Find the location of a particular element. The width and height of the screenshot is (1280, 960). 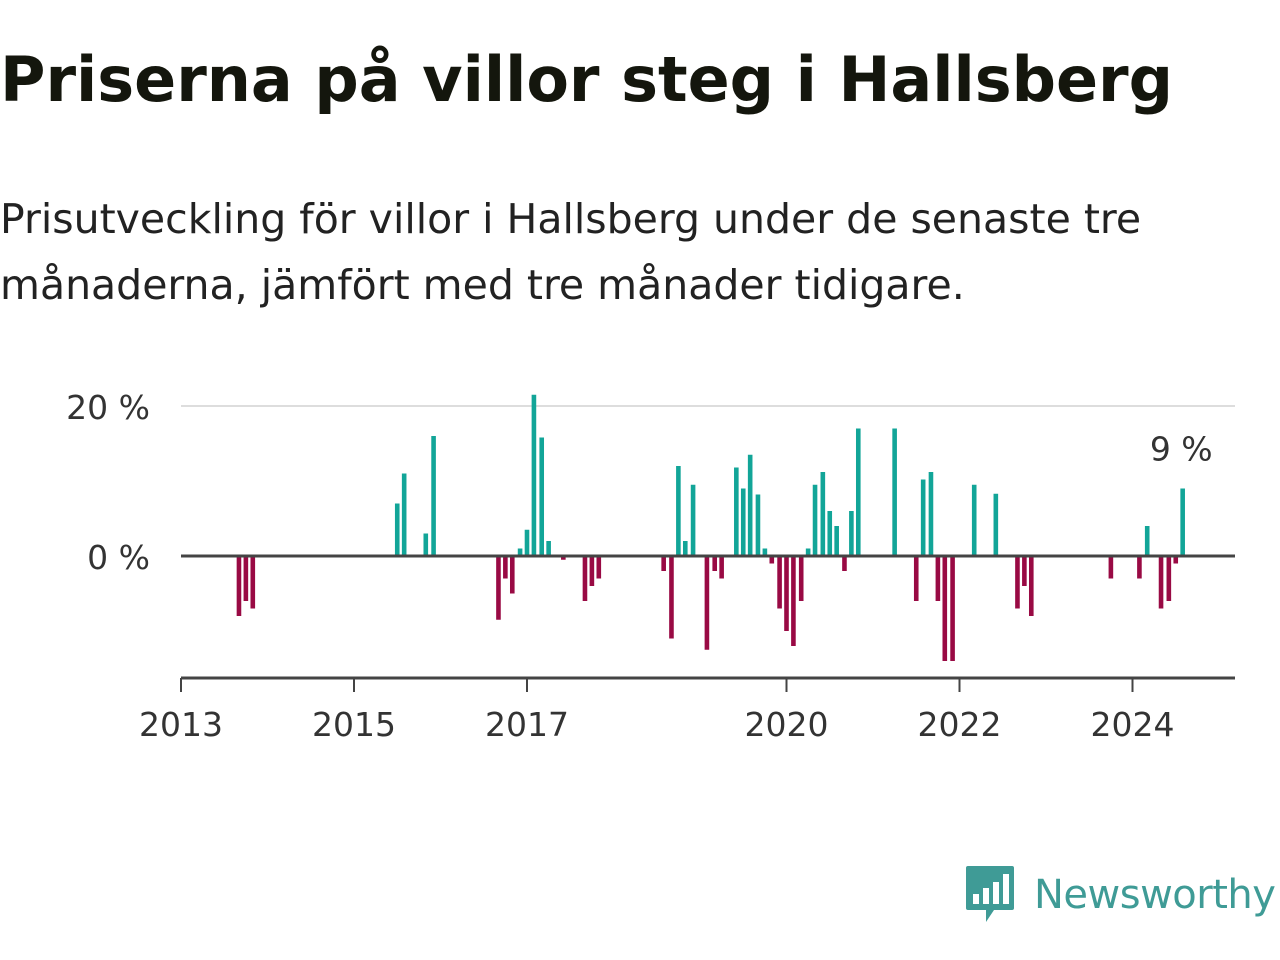

x-tick-label: 2024 is located at coordinates (1133, 724).